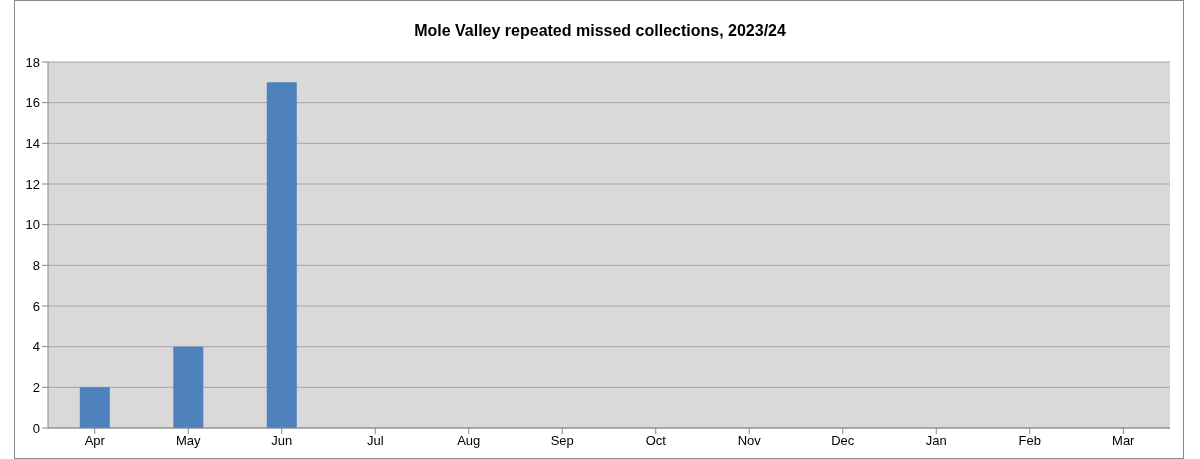 The image size is (1200, 459). What do you see at coordinates (36, 265) in the screenshot?
I see `y-tick-label: 8` at bounding box center [36, 265].